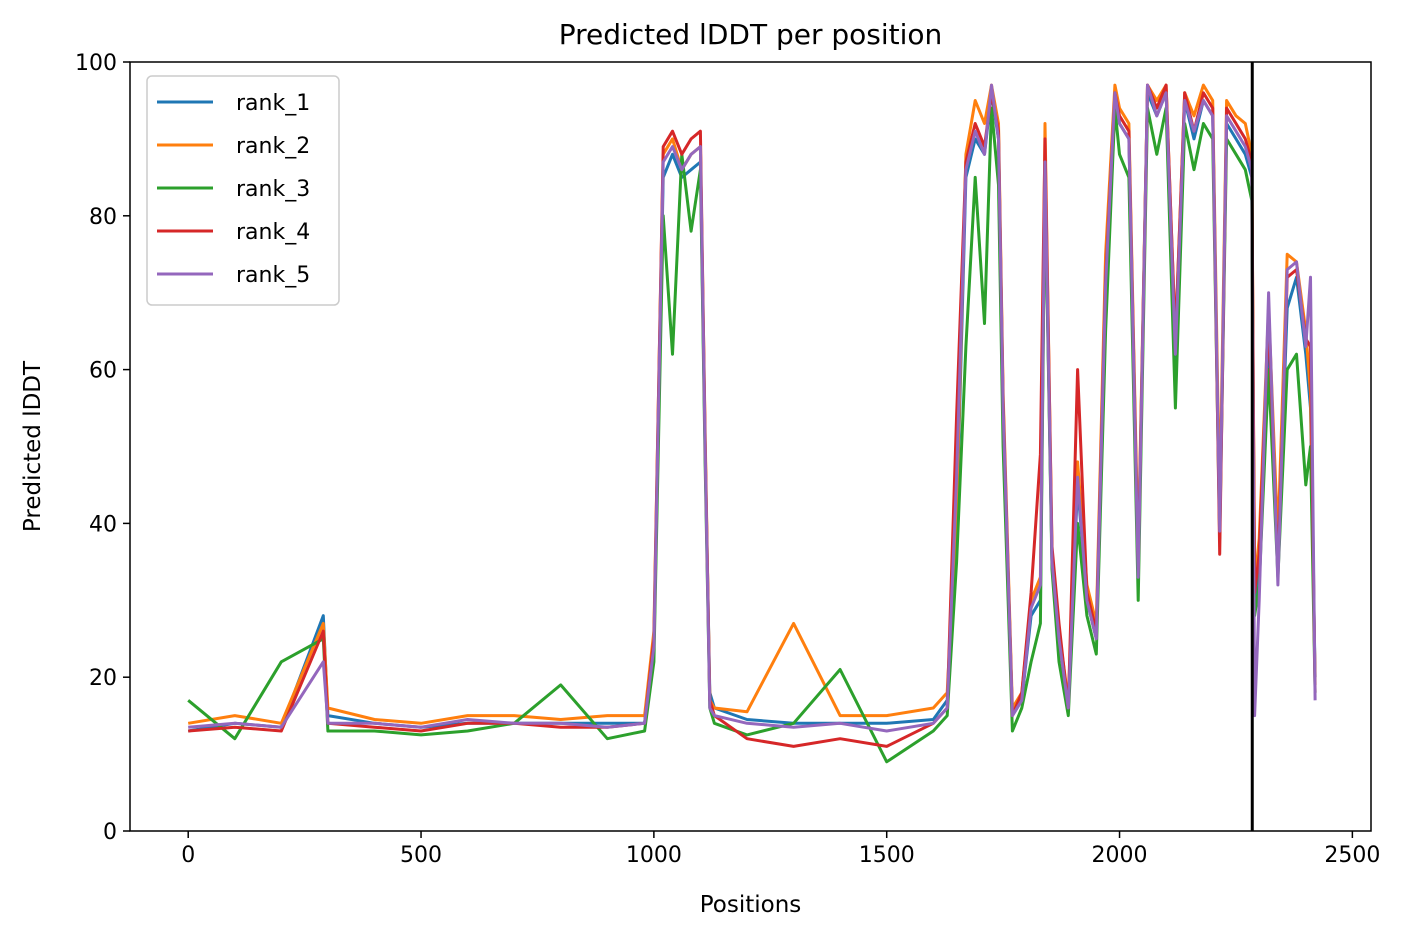  What do you see at coordinates (96, 63) in the screenshot?
I see `y-tick-label: 100` at bounding box center [96, 63].